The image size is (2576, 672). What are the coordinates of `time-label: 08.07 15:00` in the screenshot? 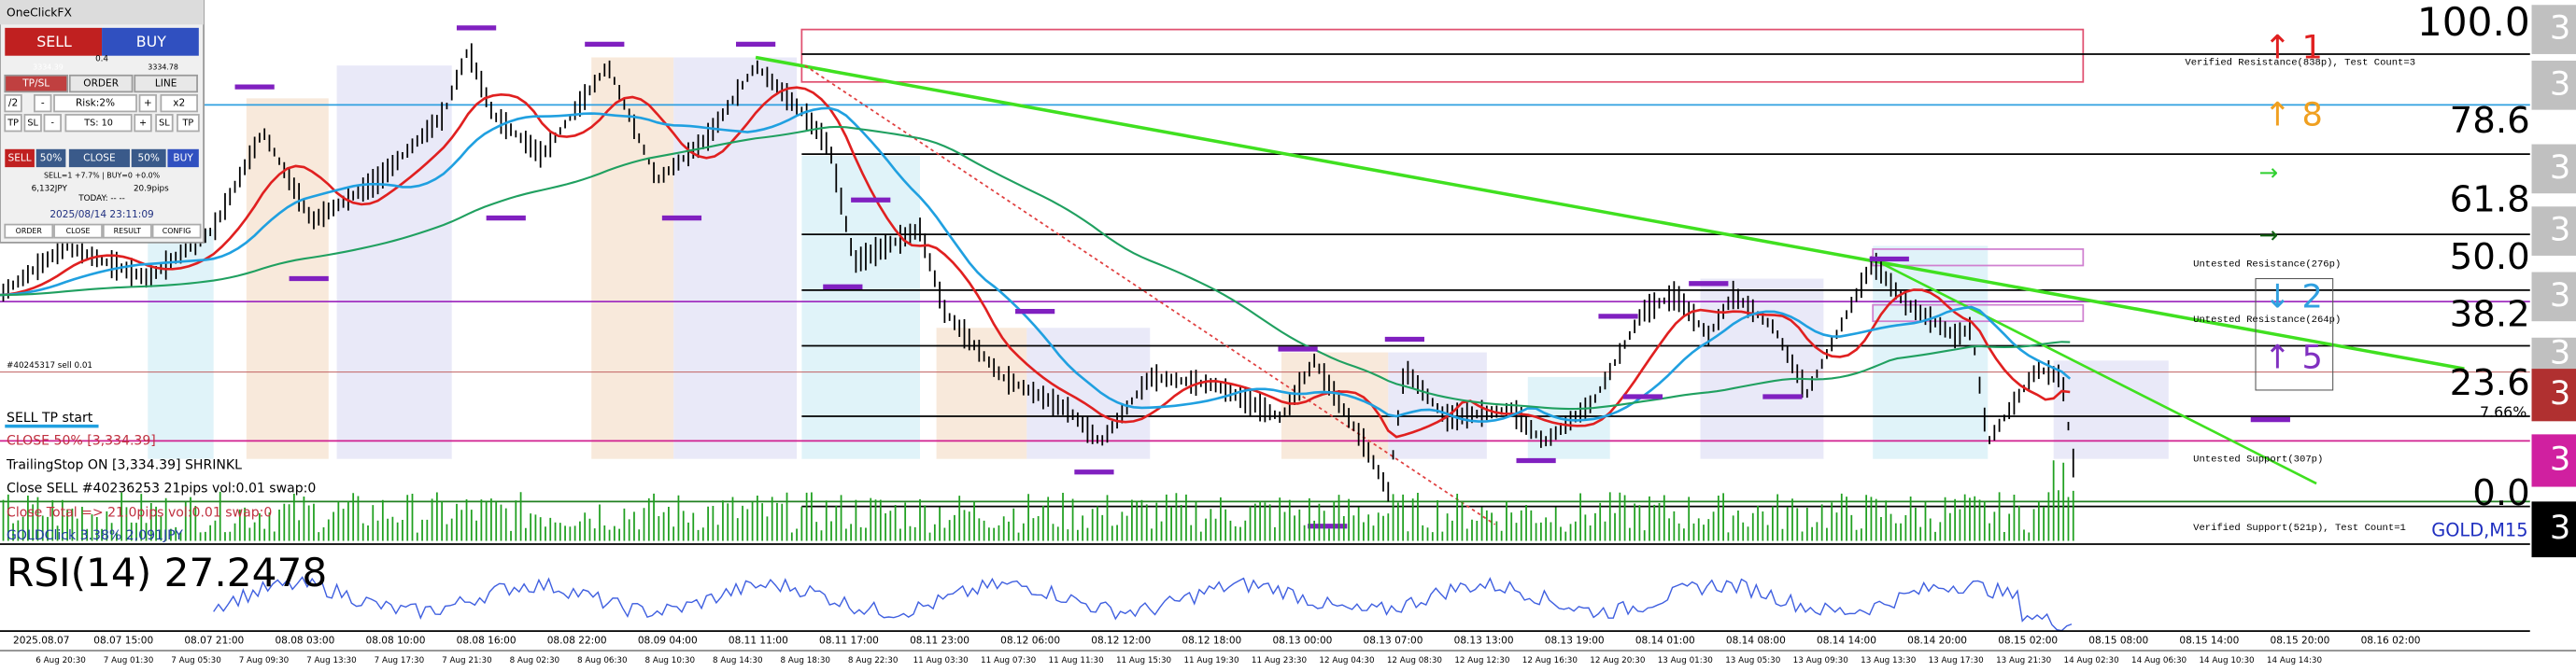 It's located at (123, 641).